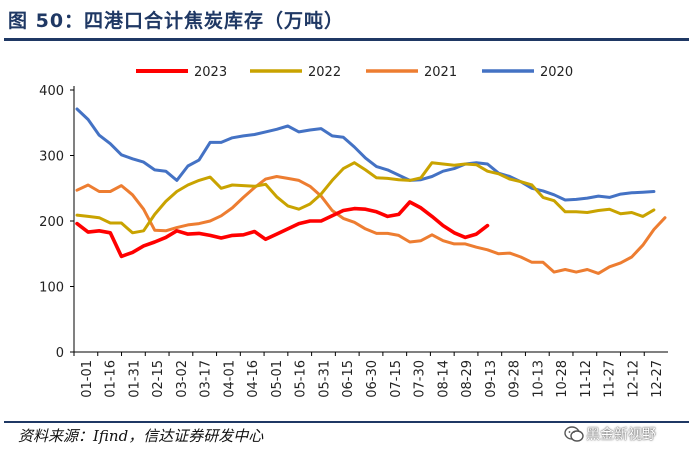 This screenshot has width=693, height=459. I want to click on source-note: 资料来源：Ifind，信达证券研发中心, so click(141, 436).